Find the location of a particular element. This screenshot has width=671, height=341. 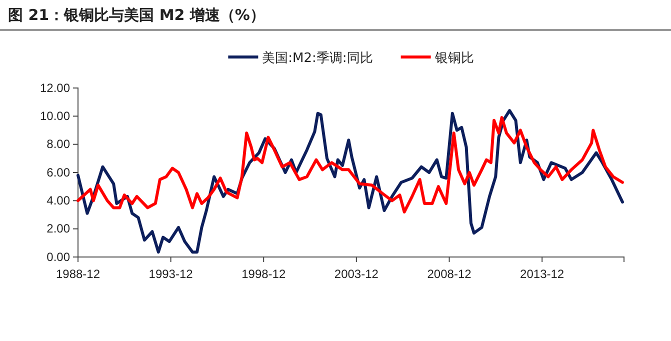

x-tick-label: 1988-12 is located at coordinates (78, 274).